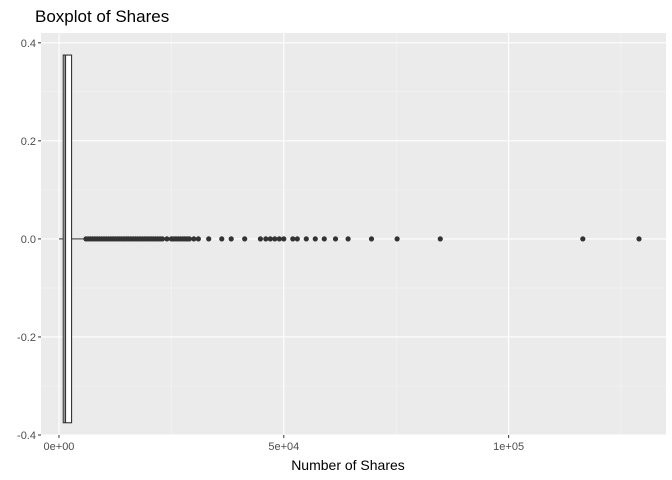 Image resolution: width=672 pixels, height=480 pixels. I want to click on chart-title: Boxplot of Shares, so click(102, 16).